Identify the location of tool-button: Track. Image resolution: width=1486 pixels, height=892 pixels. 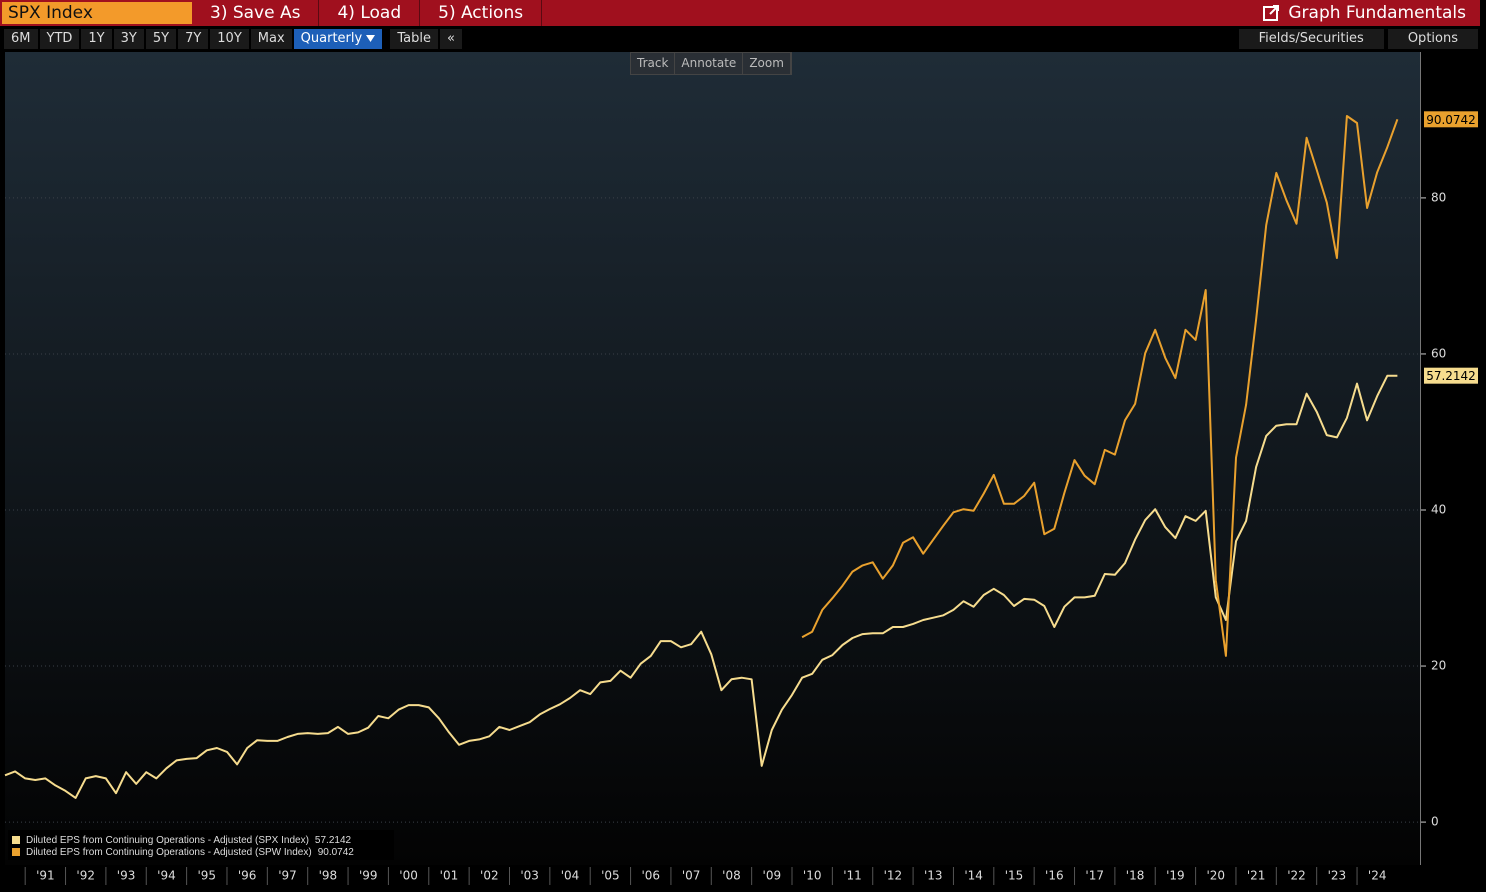
(653, 63).